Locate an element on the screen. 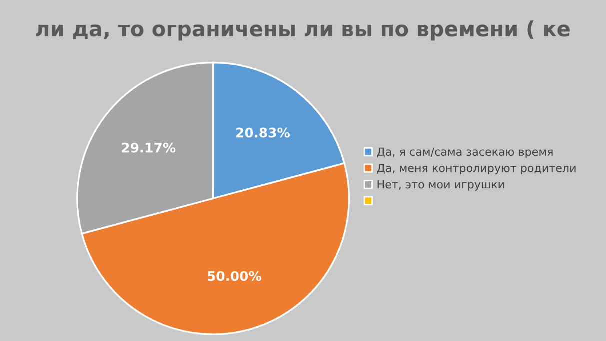  legend-label: Да, меня контролируют родители is located at coordinates (476, 169).